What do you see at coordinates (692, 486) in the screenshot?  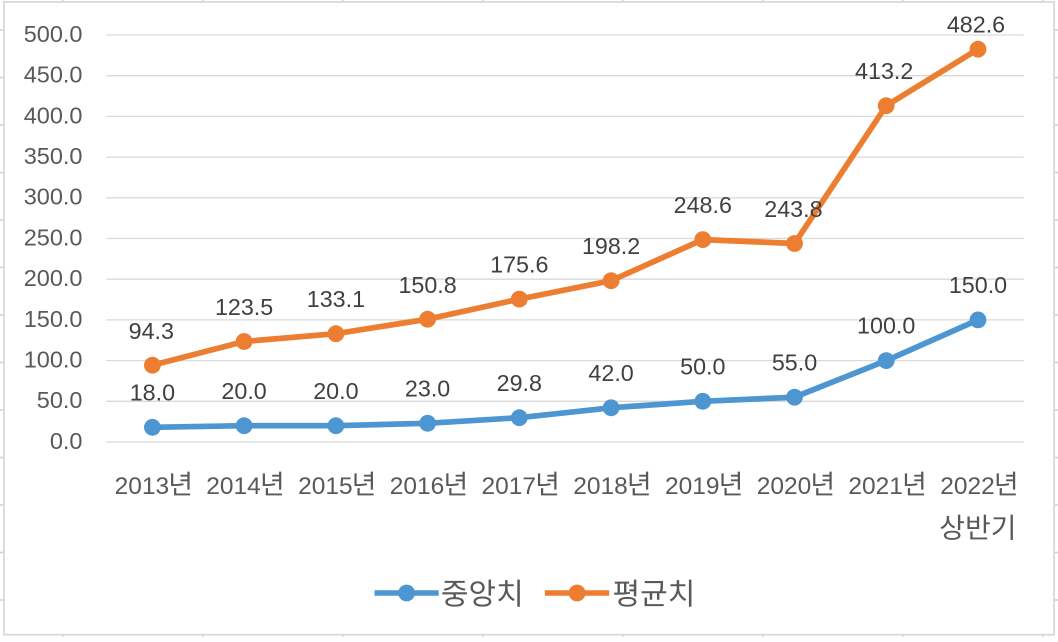 I see `svg-text: 2019` at bounding box center [692, 486].